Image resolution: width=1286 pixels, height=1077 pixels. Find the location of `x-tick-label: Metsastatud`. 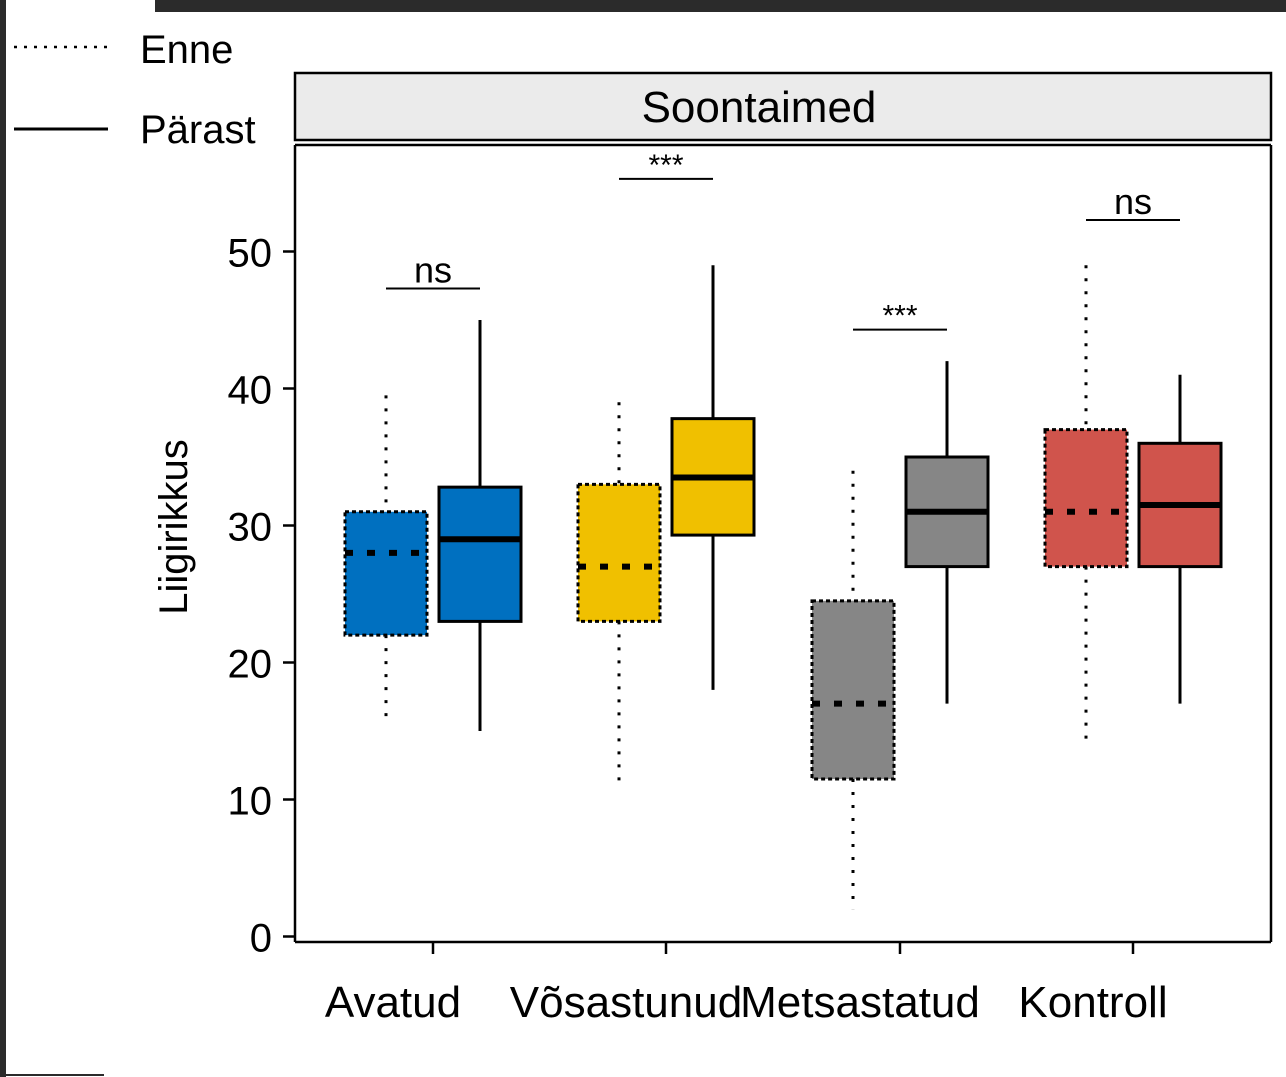

x-tick-label: Metsastatud is located at coordinates (860, 1002).